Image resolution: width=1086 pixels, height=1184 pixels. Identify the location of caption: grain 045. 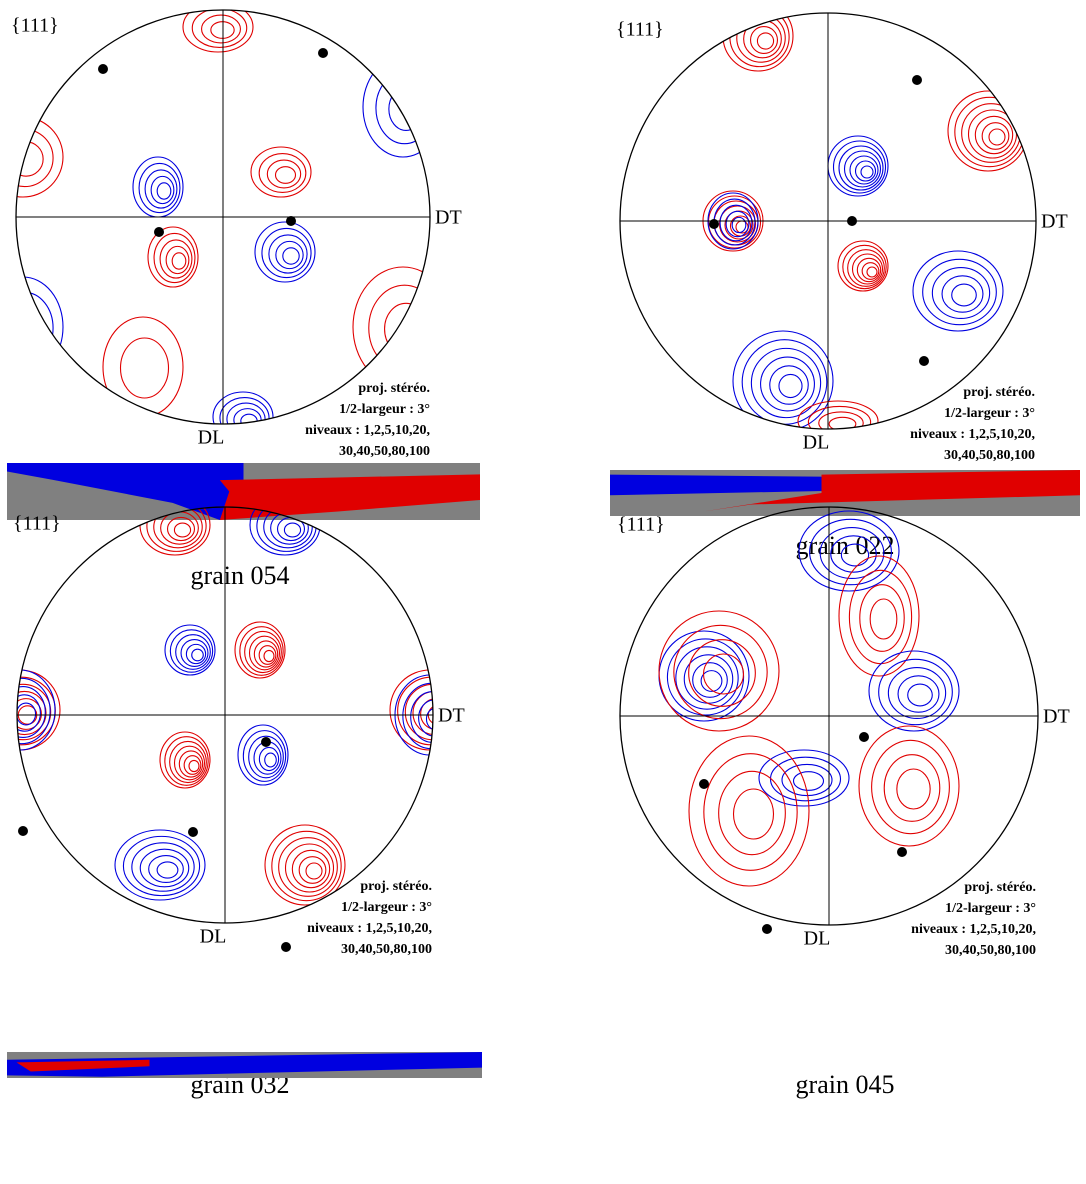
(845, 1084).